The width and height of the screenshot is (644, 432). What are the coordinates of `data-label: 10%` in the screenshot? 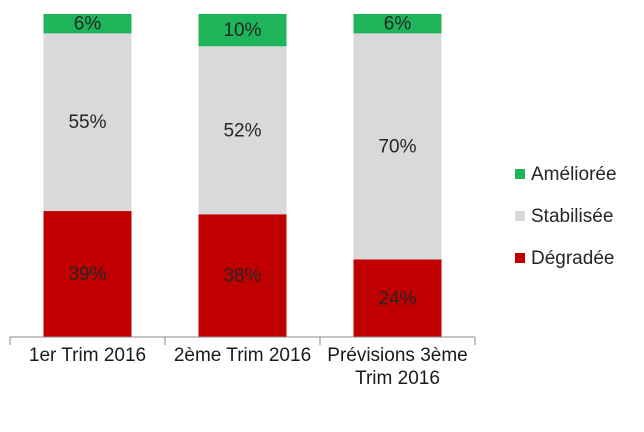 It's located at (242, 30).